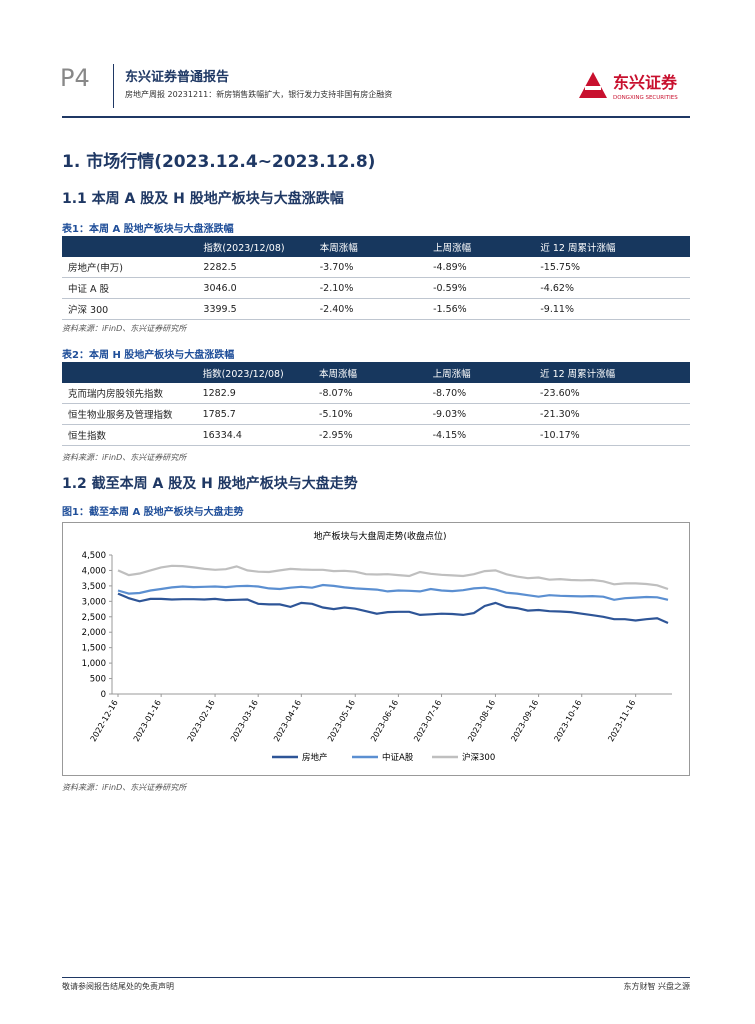 This screenshot has width=755, height=1024. What do you see at coordinates (376, 977) in the screenshot?
I see `footer-rule` at bounding box center [376, 977].